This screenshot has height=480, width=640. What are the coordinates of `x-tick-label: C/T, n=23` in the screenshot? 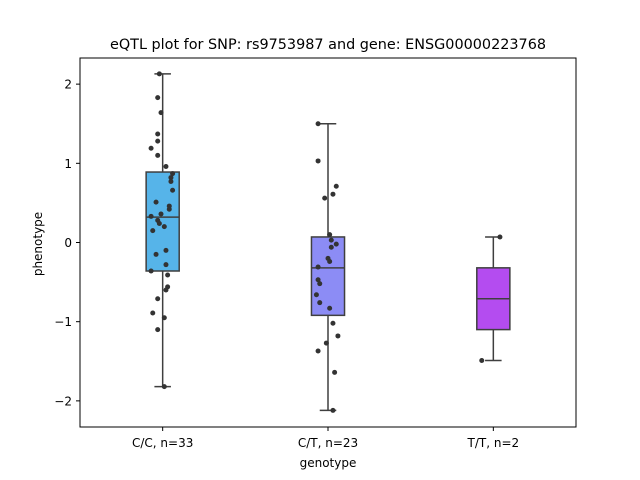 It's located at (328, 443).